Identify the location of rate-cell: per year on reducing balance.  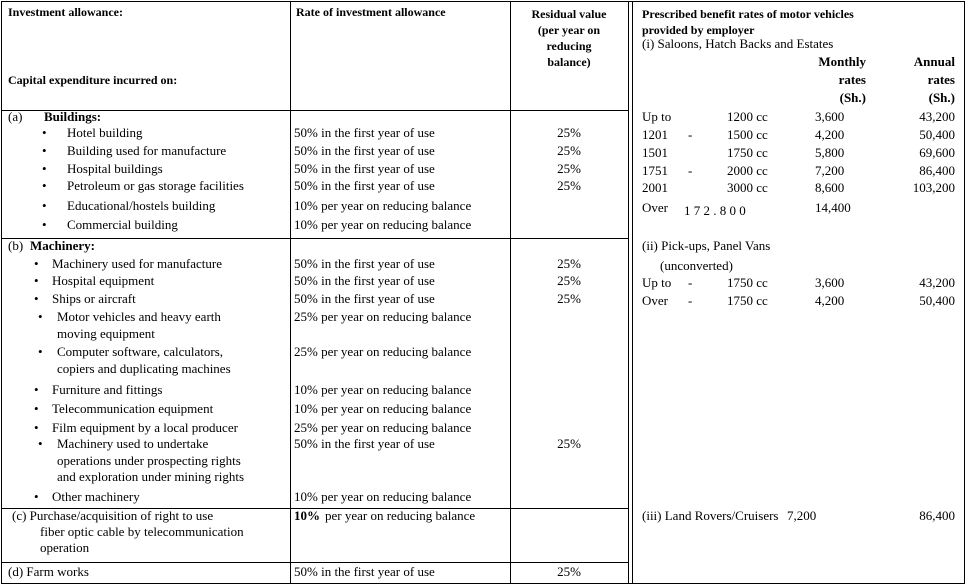
(400, 515).